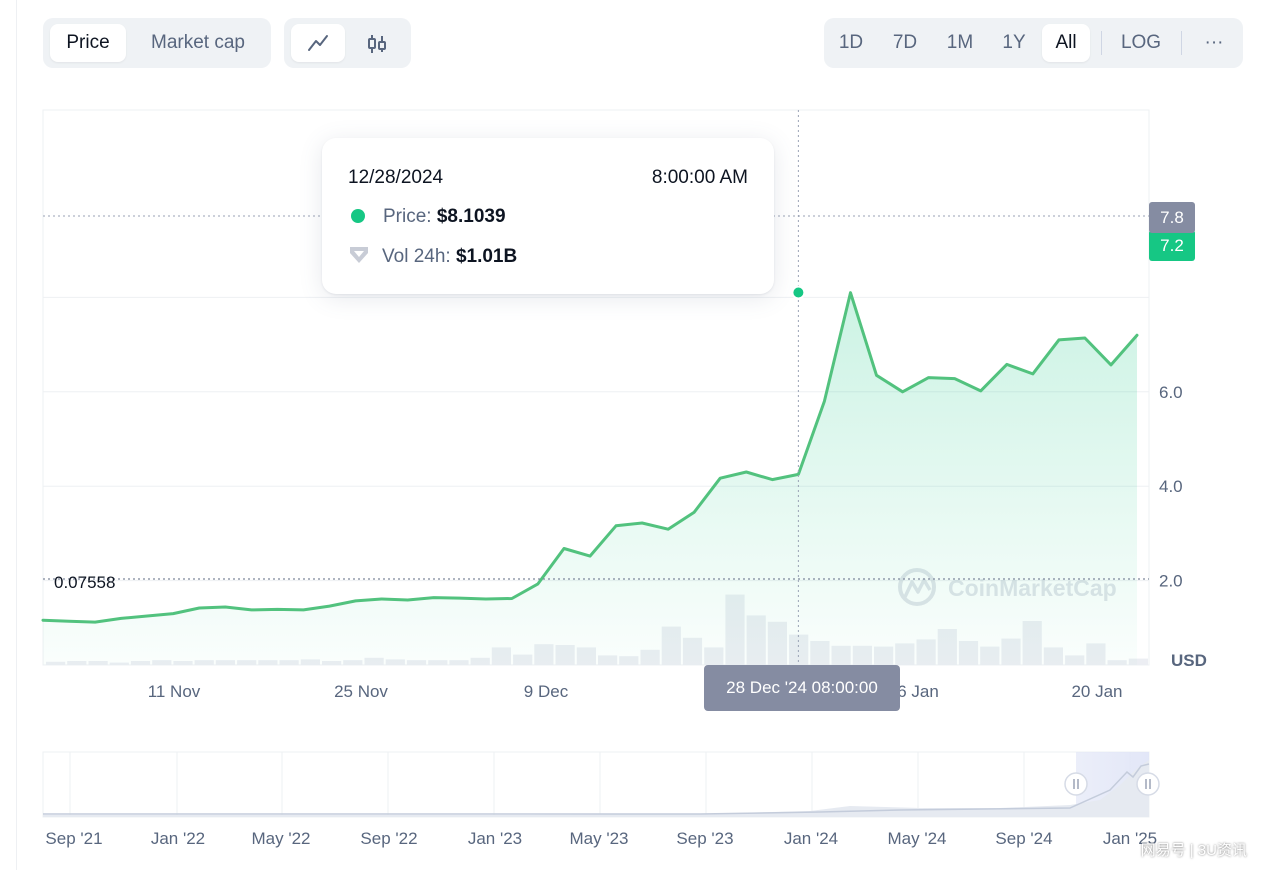 The width and height of the screenshot is (1267, 870). I want to click on navigator-frame, so click(596, 784).